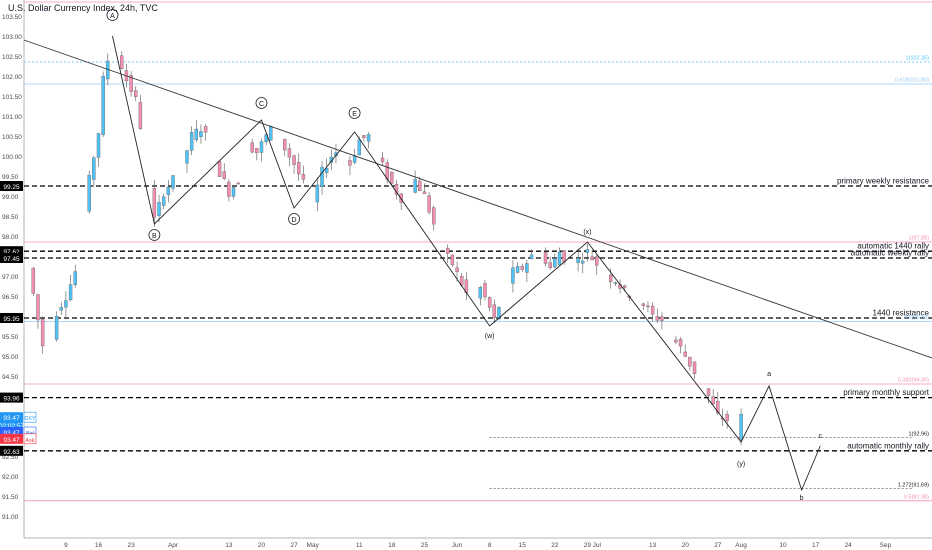 This screenshot has height=550, width=932. I want to click on y-tick-label: 100.50, so click(12, 137).